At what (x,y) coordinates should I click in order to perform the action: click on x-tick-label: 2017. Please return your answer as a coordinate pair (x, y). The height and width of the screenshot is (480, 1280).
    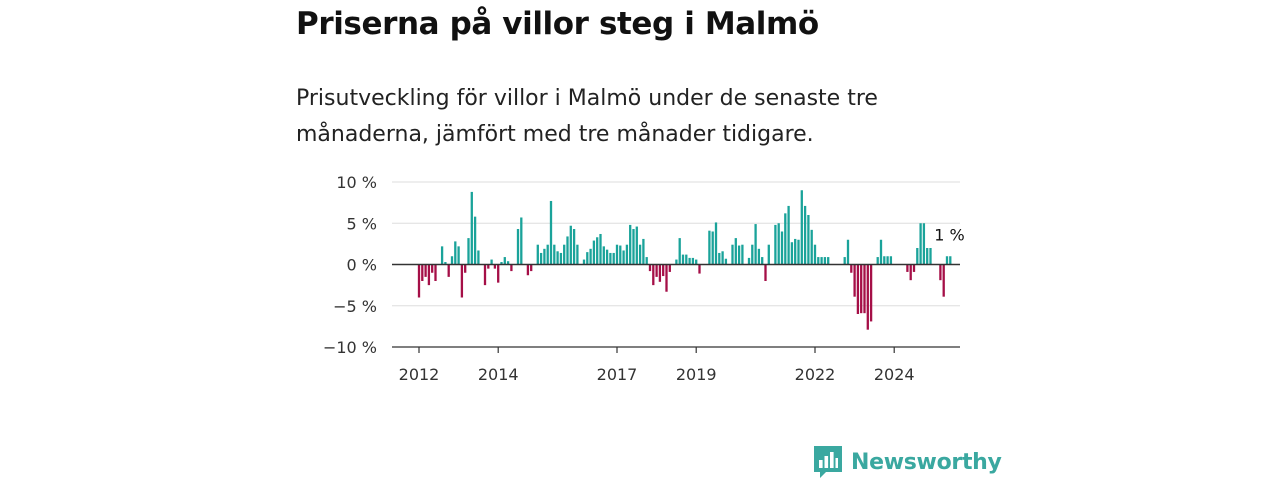
    Looking at the image, I should click on (617, 374).